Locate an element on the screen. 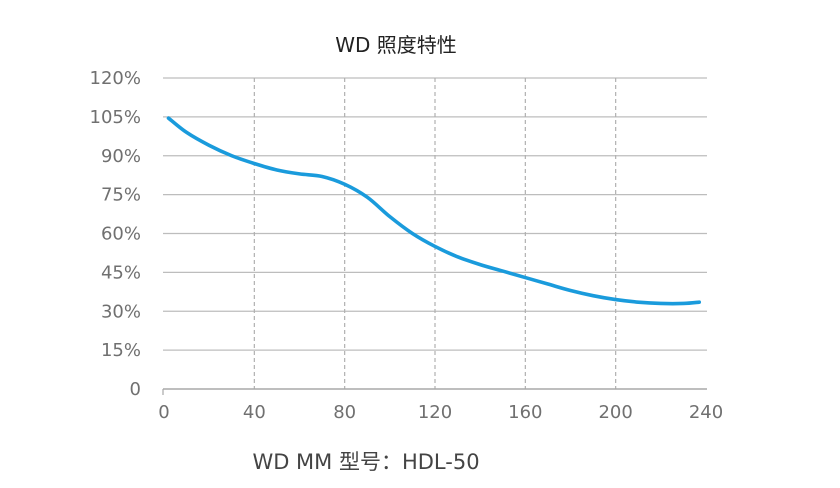 Image resolution: width=840 pixels, height=488 pixels. x-tick-label: 160 is located at coordinates (525, 412).